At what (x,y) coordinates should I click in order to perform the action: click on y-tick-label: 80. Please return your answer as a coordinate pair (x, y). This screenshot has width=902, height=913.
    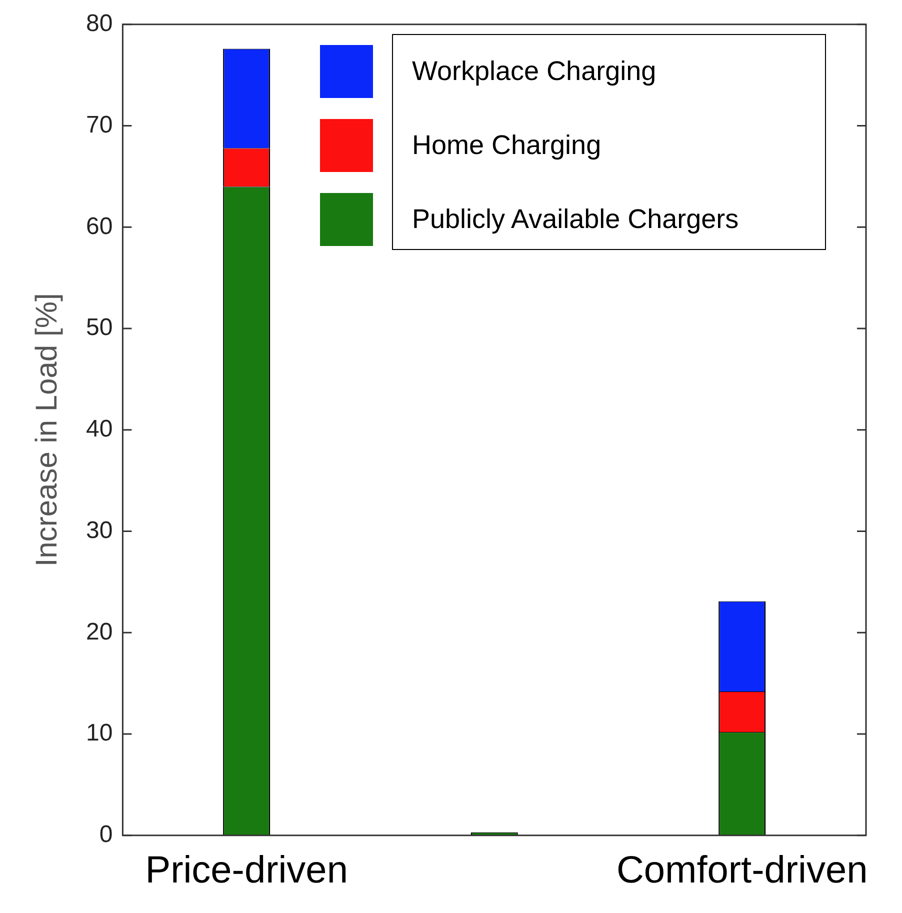
    Looking at the image, I should click on (99, 24).